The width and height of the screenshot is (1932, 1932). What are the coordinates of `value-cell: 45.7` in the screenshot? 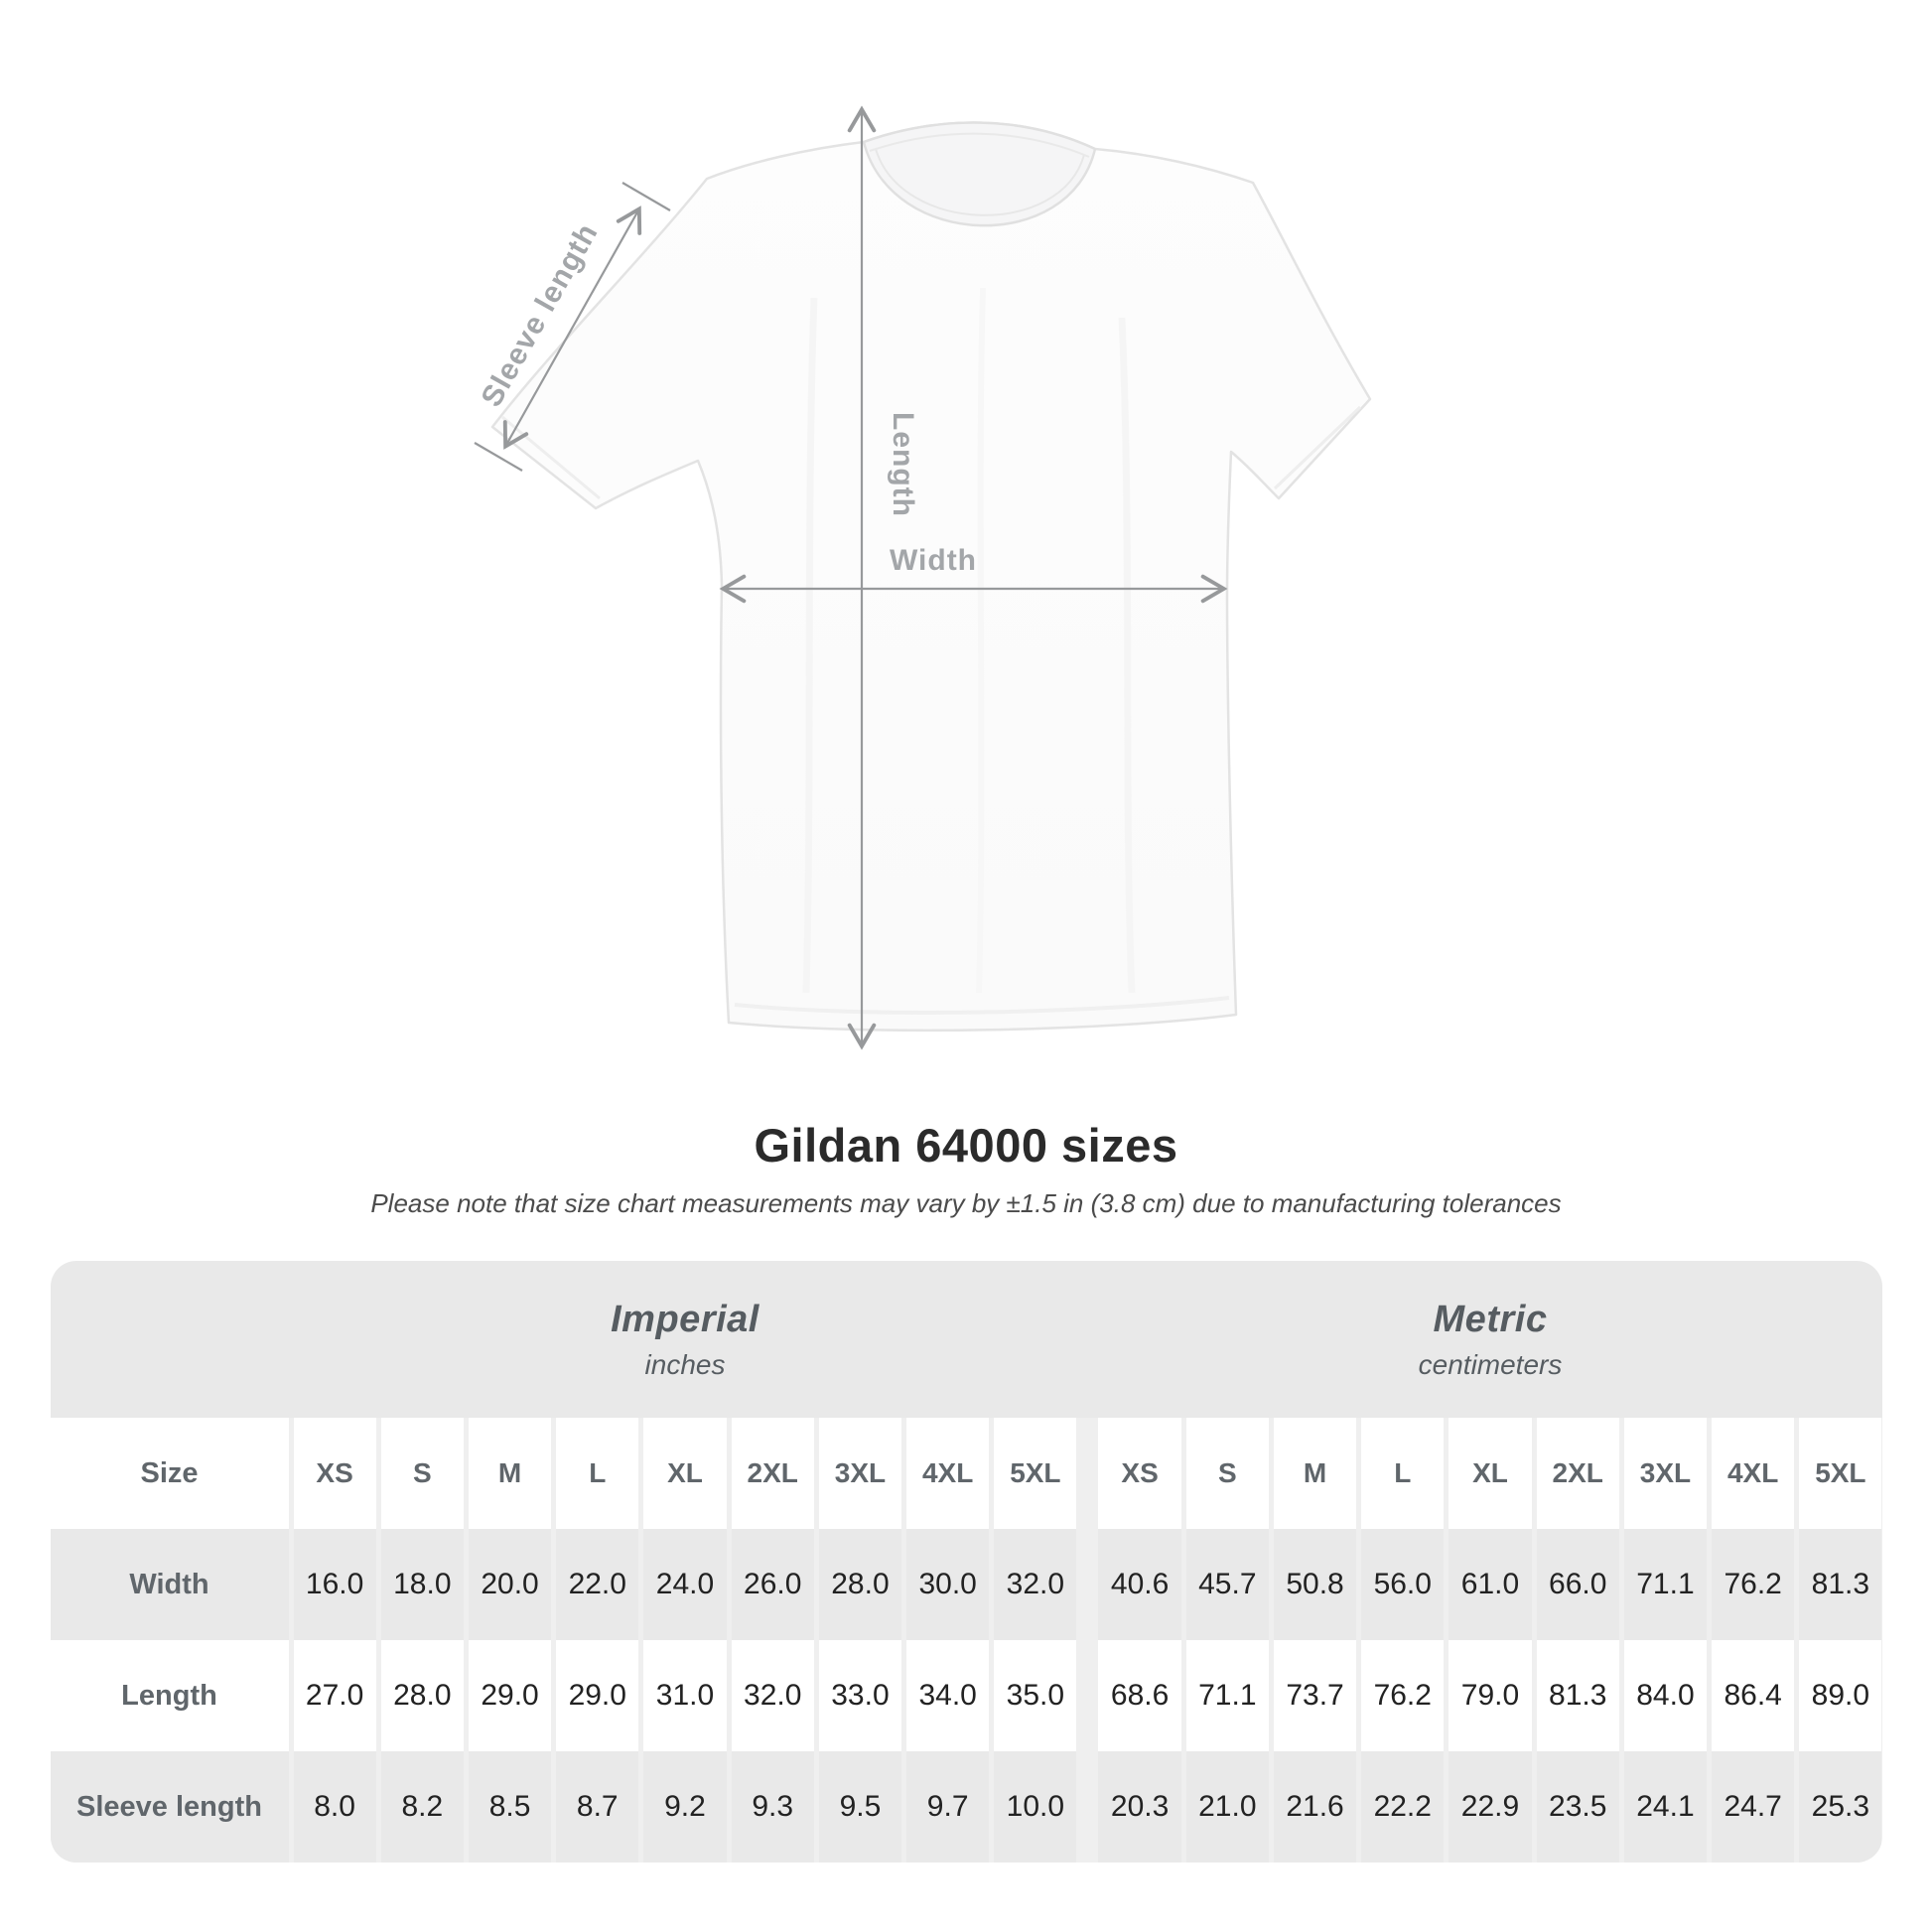 It's located at (1227, 1584).